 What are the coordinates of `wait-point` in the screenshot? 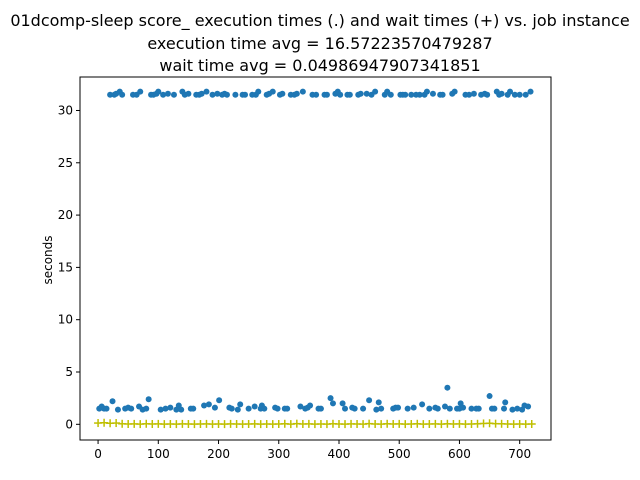 It's located at (531, 423).